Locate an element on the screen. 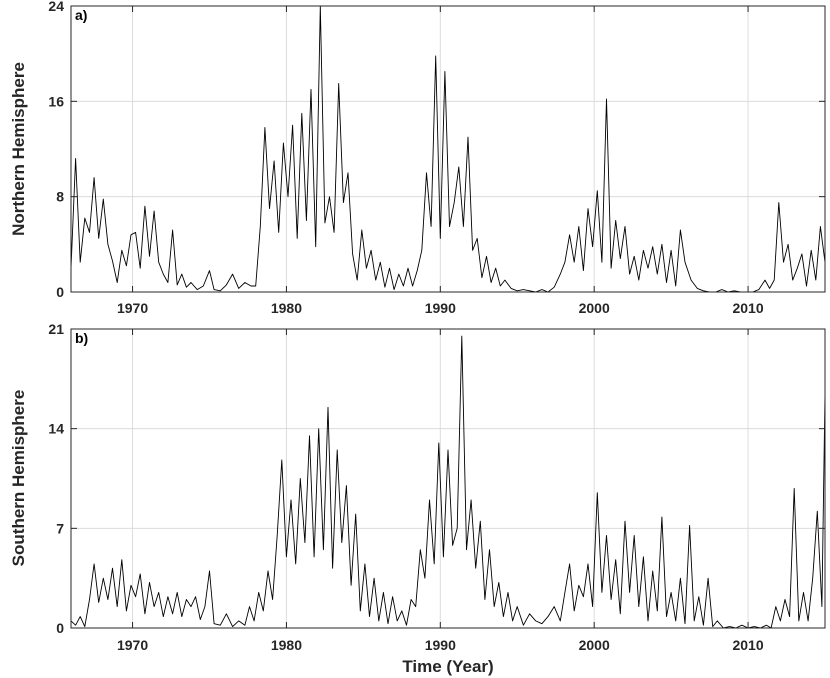 The image size is (830, 678). y-tick-label: 16 is located at coordinates (56, 101).